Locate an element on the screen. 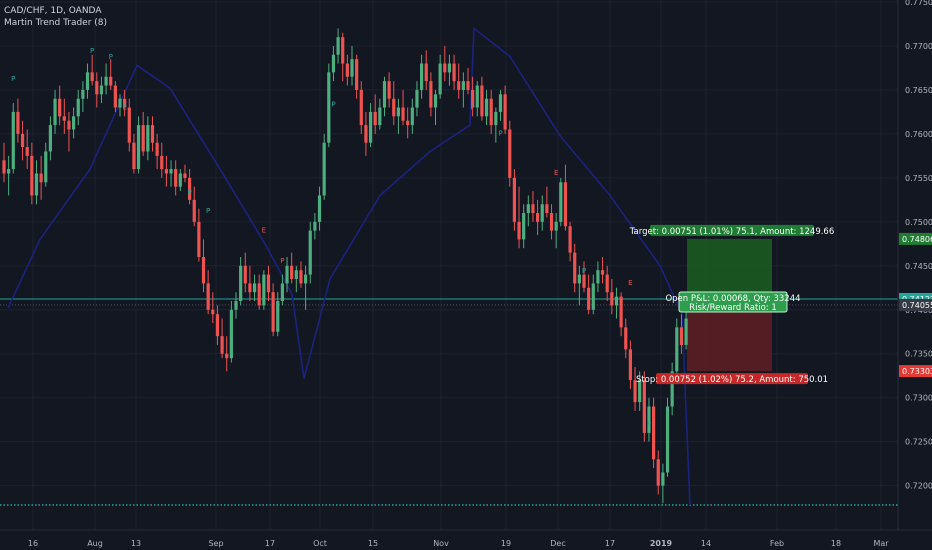 The image size is (932, 550). stop-label-box is located at coordinates (732, 379).